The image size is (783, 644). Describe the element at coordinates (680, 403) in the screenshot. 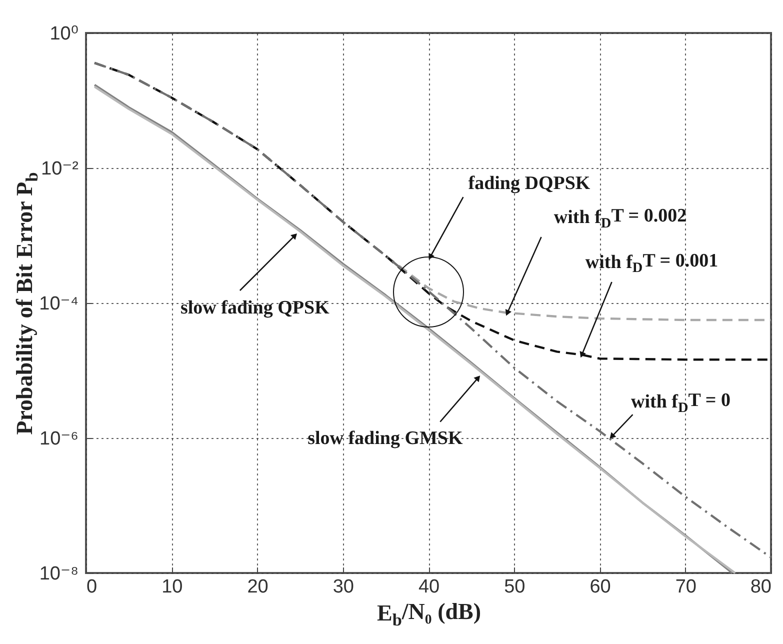

I see `annotation: with f$_{D}$T = 0` at that location.